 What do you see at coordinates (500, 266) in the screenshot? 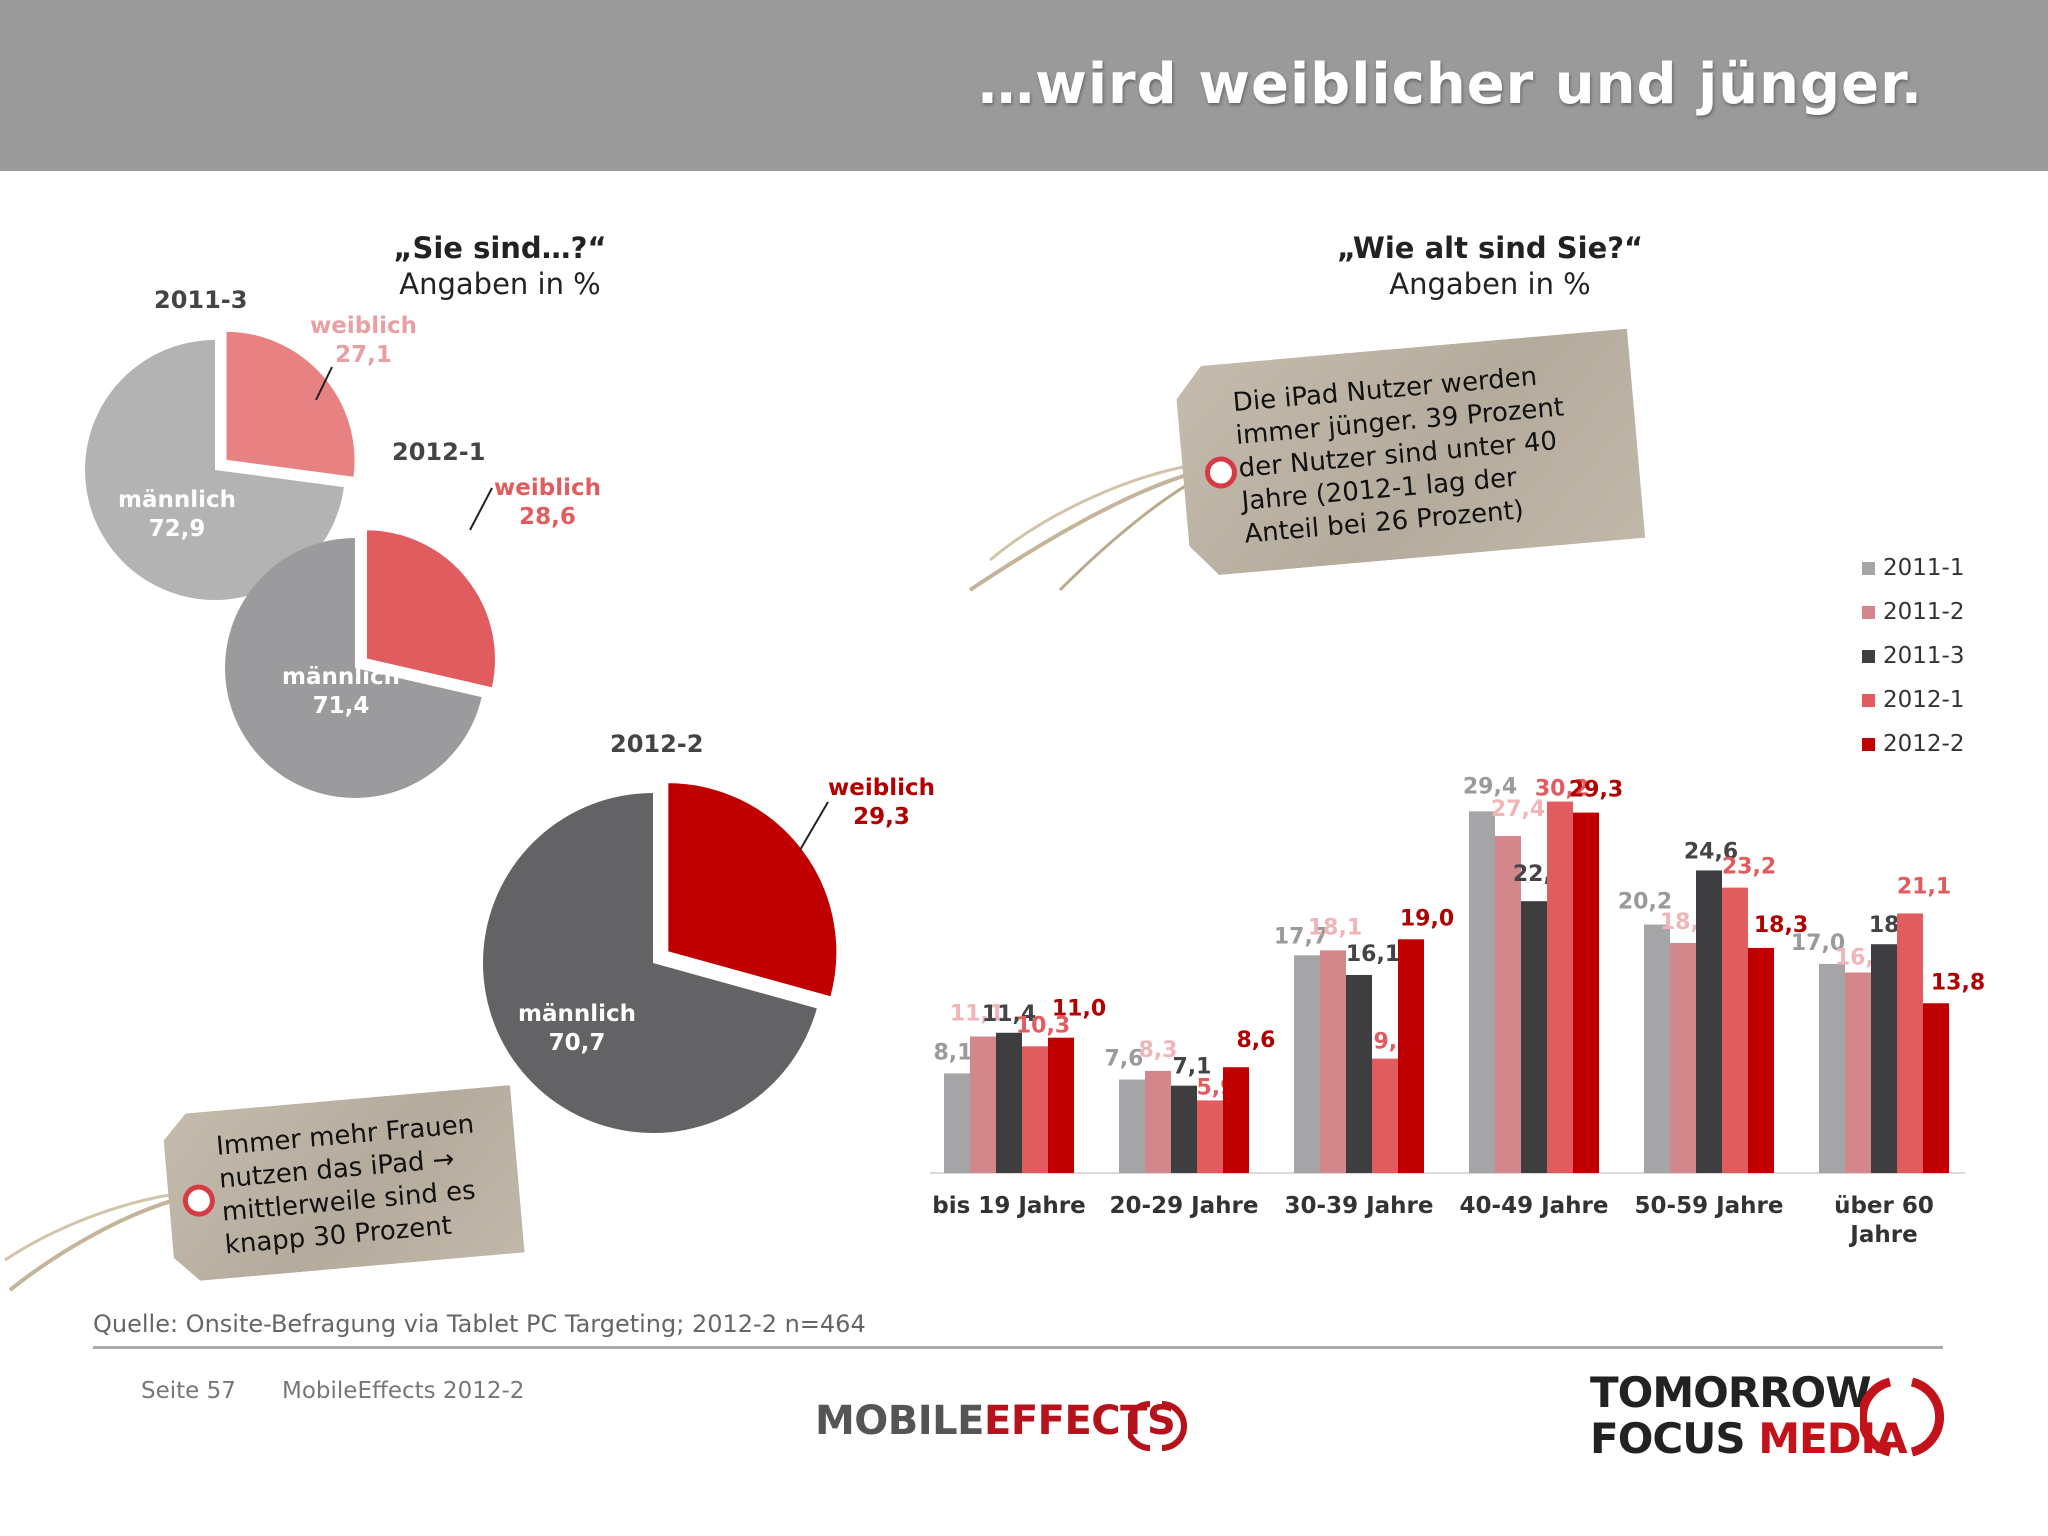
I see `gender-question-title: „Sie sind…?“ Angaben in %` at bounding box center [500, 266].